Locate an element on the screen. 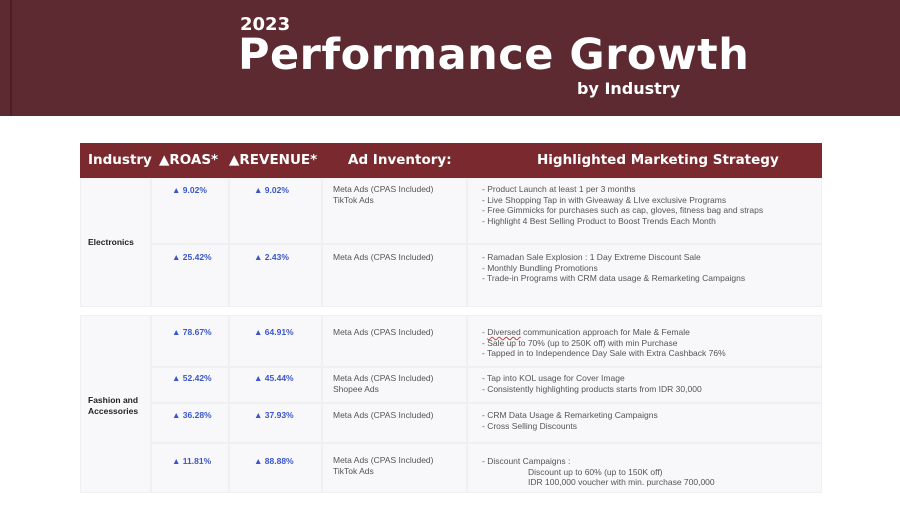 The height and width of the screenshot is (506, 900). roas-value: ▲ 52.42% is located at coordinates (192, 378).